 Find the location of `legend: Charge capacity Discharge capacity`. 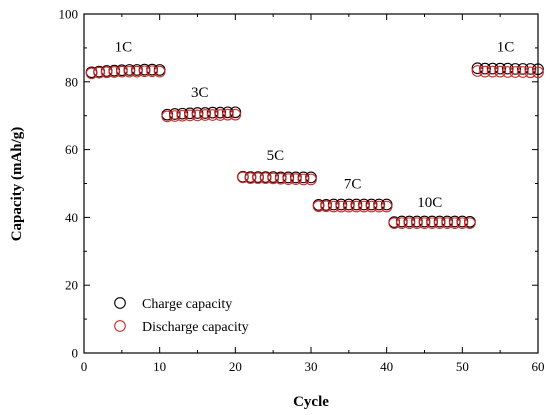

legend: Charge capacity Discharge capacity is located at coordinates (181, 316).